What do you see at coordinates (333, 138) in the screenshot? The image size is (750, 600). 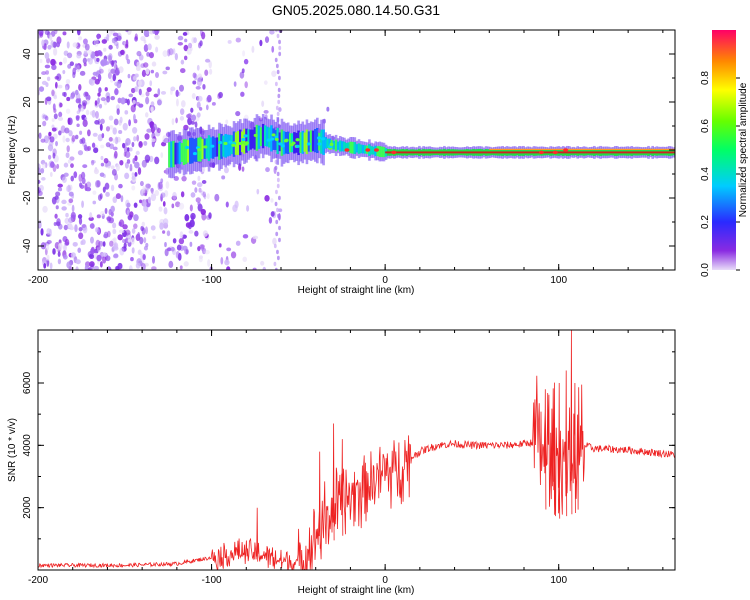 I see `signal-outlier` at bounding box center [333, 138].